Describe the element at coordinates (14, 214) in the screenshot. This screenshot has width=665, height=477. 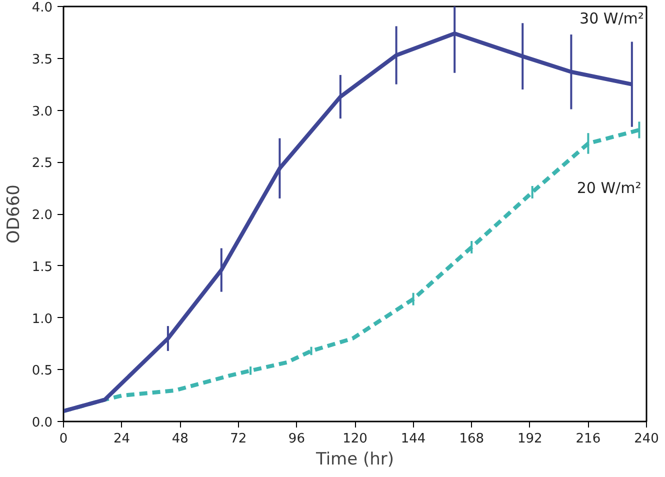
I see `y-axis-title: OD660` at that location.